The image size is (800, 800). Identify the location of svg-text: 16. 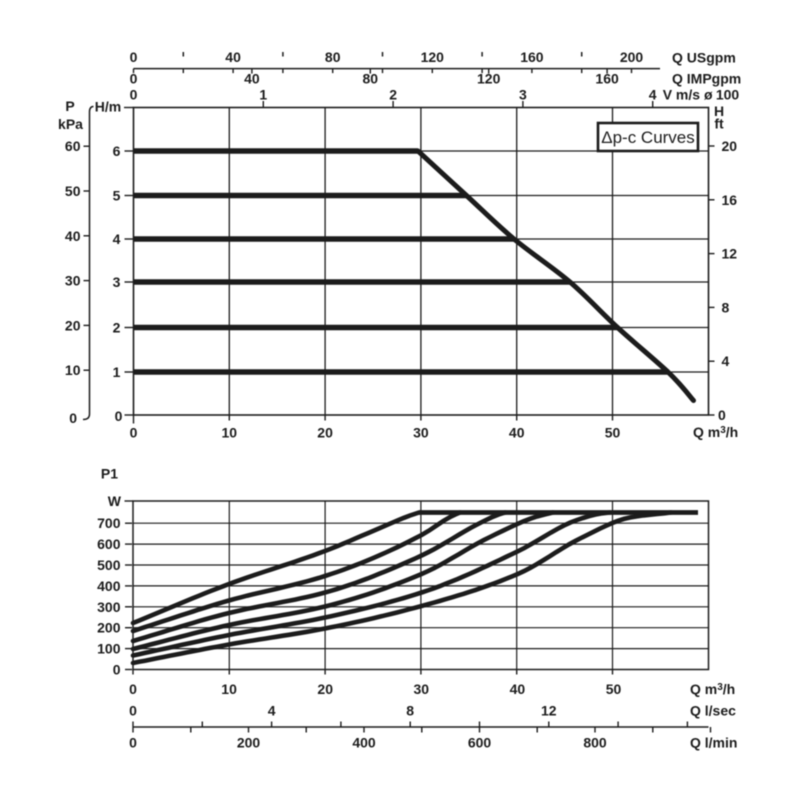
(730, 200).